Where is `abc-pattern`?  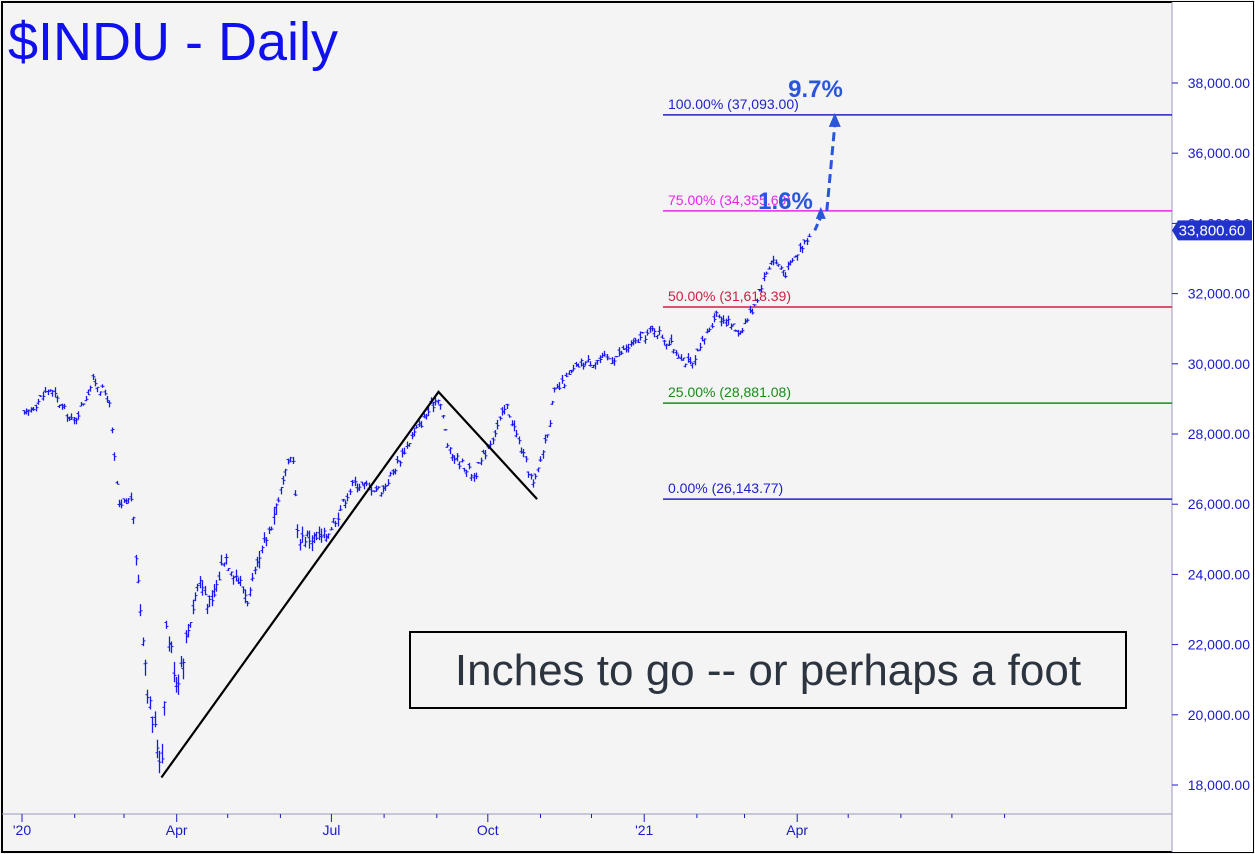 abc-pattern is located at coordinates (349, 584).